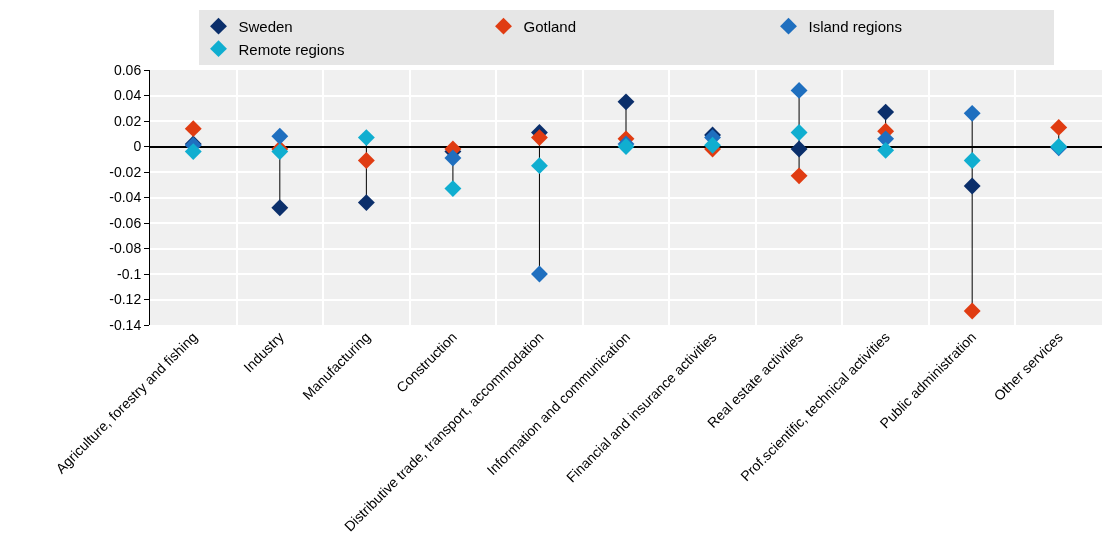  What do you see at coordinates (127, 95) in the screenshot?
I see `y-tick-label: 0.04` at bounding box center [127, 95].